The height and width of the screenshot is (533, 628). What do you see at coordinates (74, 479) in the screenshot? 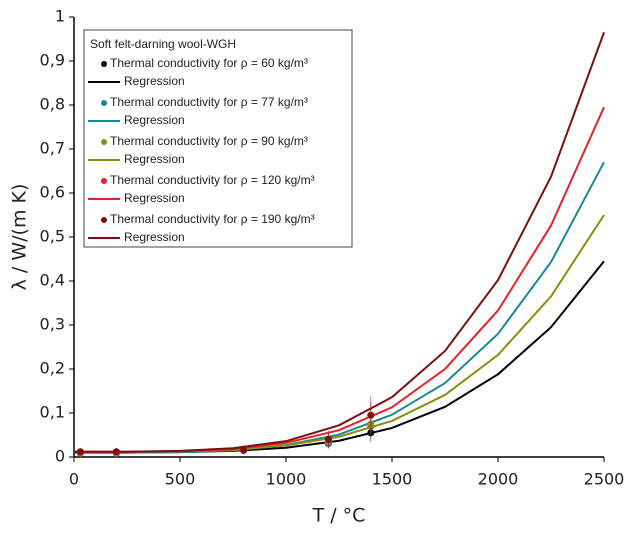
I see `x-tick-label: 0` at bounding box center [74, 479].